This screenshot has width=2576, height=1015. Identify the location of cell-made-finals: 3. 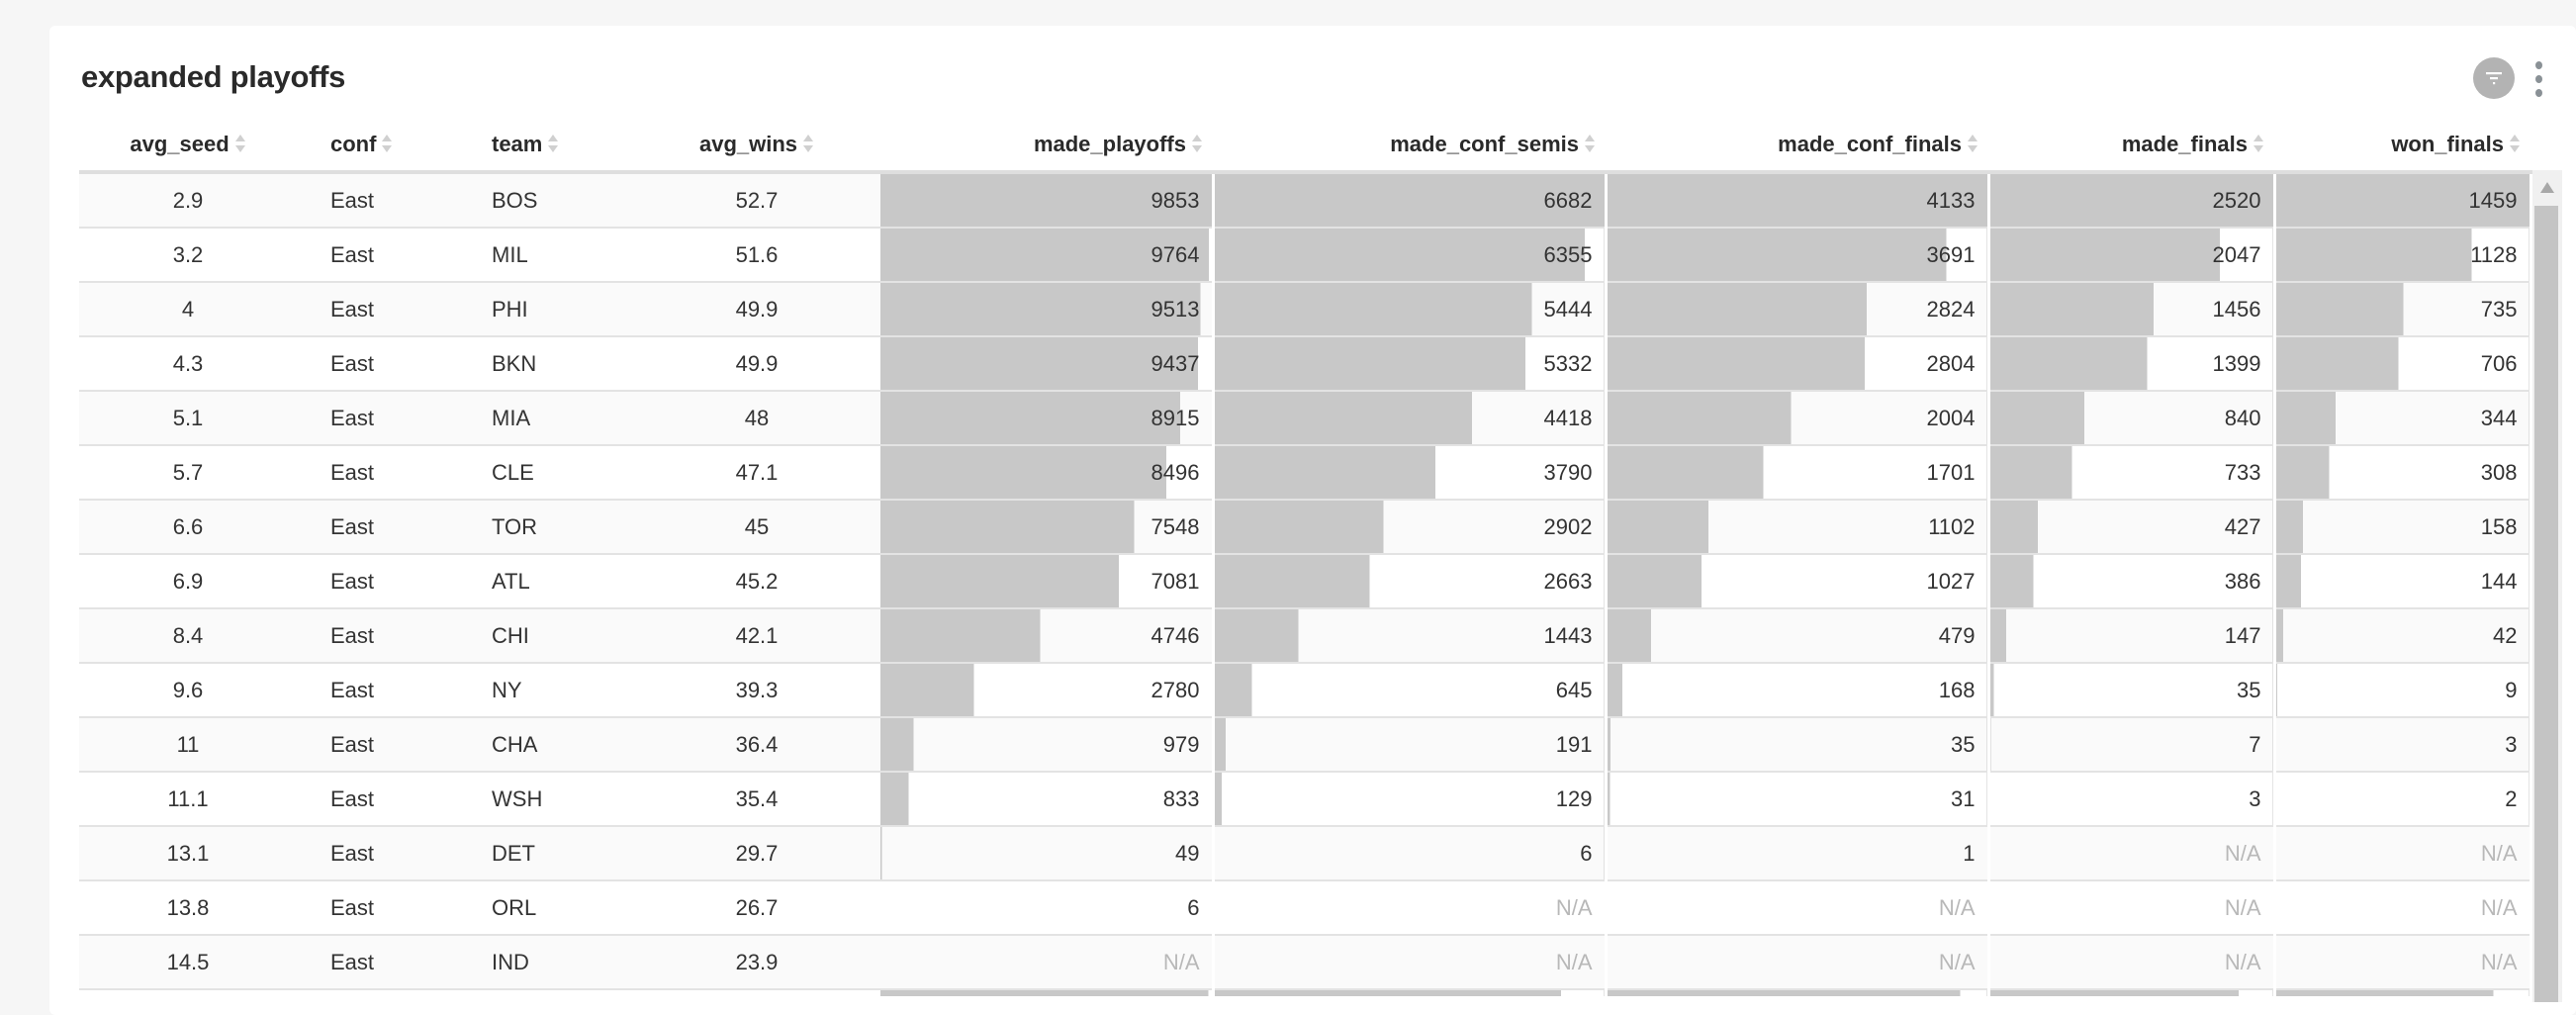
(2132, 799).